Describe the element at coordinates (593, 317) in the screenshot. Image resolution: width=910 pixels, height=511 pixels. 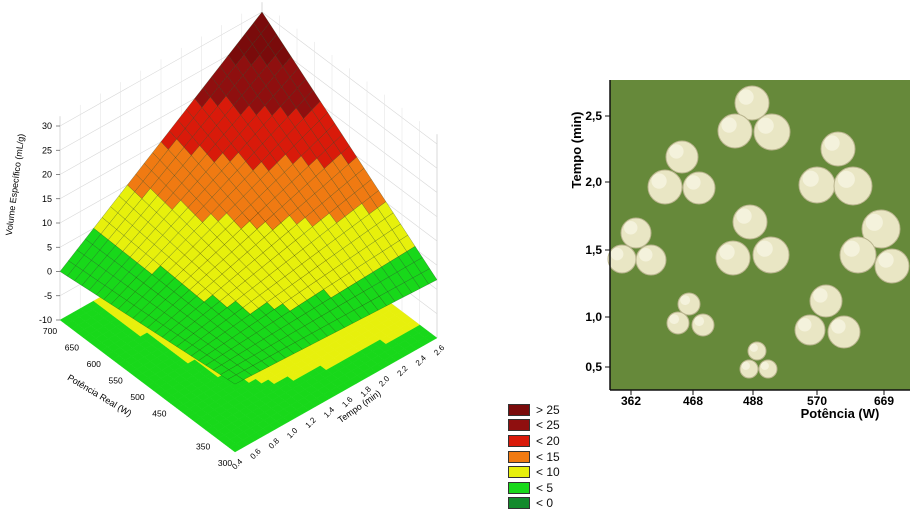
I see `photo-y-tick-label: 1,0` at that location.